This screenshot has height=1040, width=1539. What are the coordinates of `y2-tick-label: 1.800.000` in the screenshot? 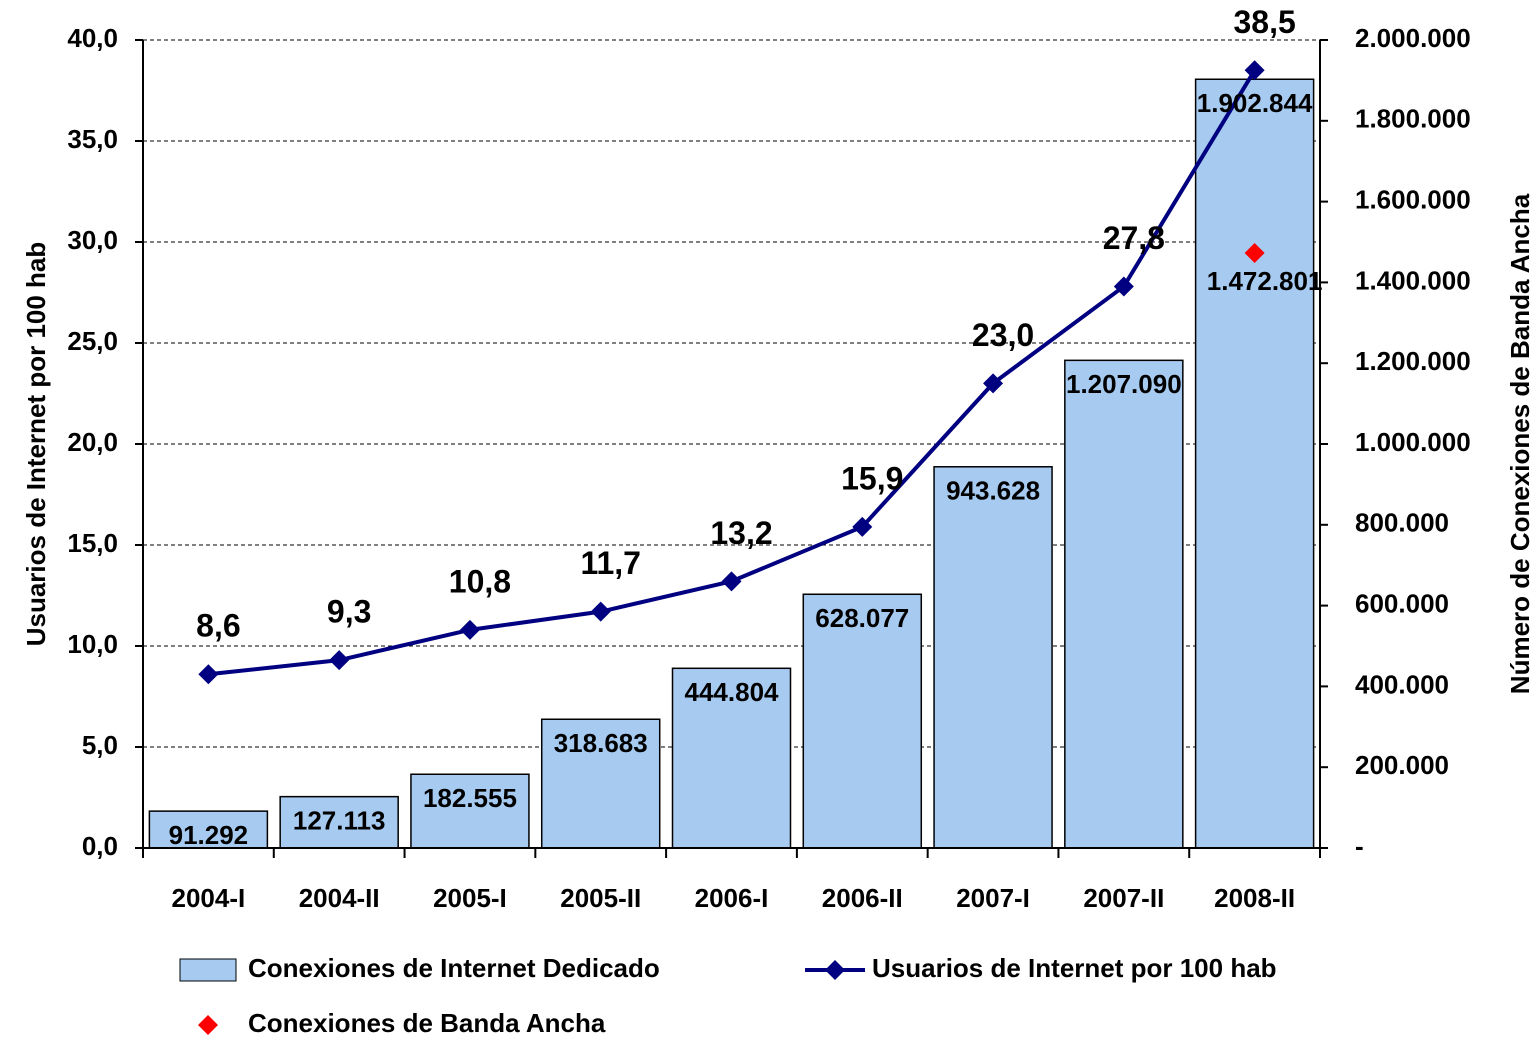 It's located at (1413, 119).